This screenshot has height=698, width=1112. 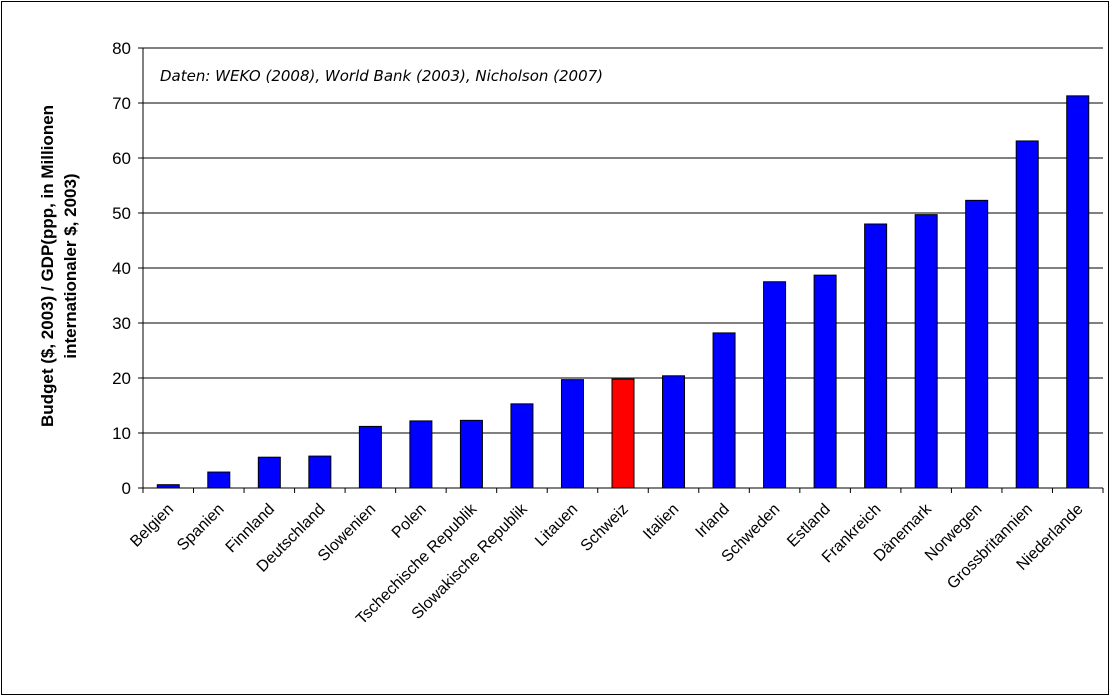 I want to click on x-tick-label: Italien, so click(x=661, y=522).